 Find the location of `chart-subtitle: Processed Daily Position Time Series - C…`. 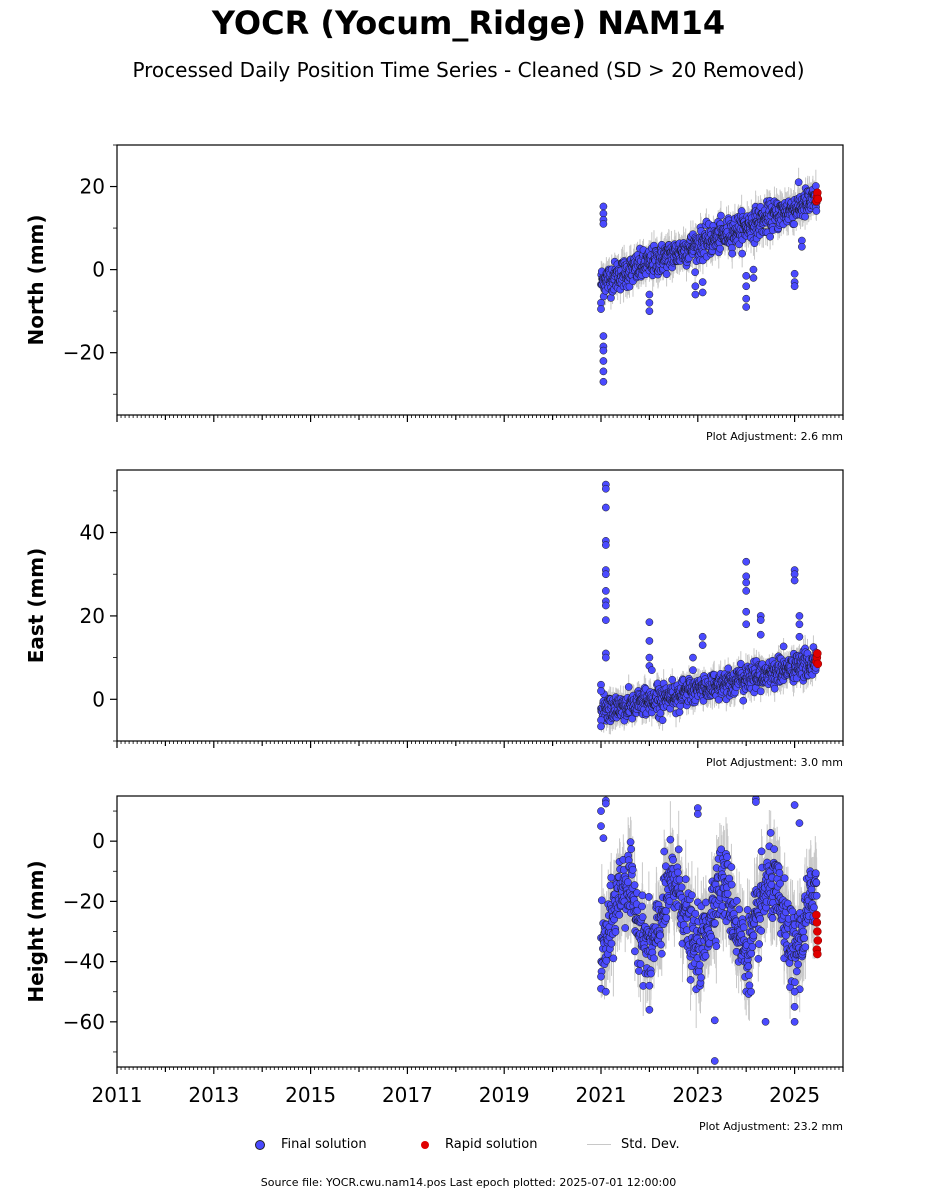

chart-subtitle: Processed Daily Position Time Series - C… is located at coordinates (468, 70).